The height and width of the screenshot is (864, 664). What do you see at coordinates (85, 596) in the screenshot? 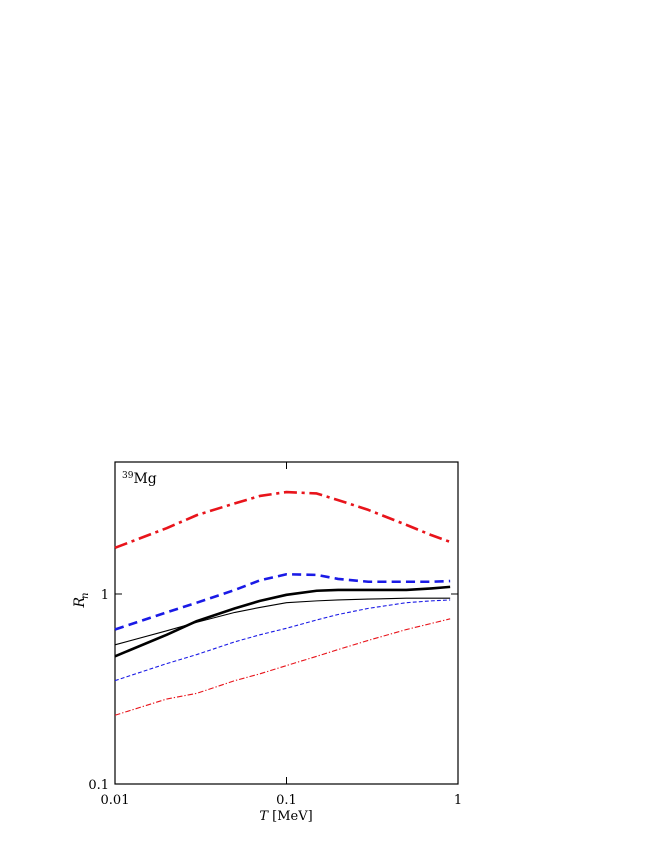
I see `y-label-sub: n` at bounding box center [85, 596].